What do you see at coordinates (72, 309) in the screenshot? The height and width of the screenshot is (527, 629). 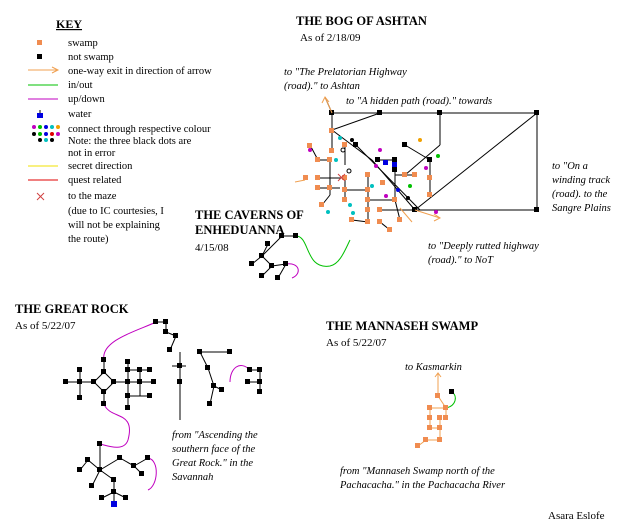 I see `great-rock-title: THE GREAT ROCK` at bounding box center [72, 309].